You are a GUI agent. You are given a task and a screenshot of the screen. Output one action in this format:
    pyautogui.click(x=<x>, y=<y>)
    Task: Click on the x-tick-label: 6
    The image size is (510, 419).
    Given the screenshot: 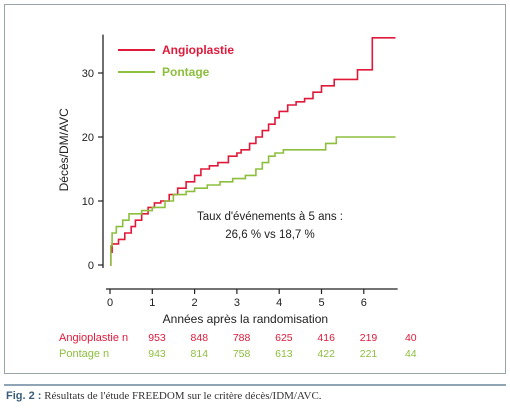 What is the action you would take?
    pyautogui.click(x=364, y=303)
    